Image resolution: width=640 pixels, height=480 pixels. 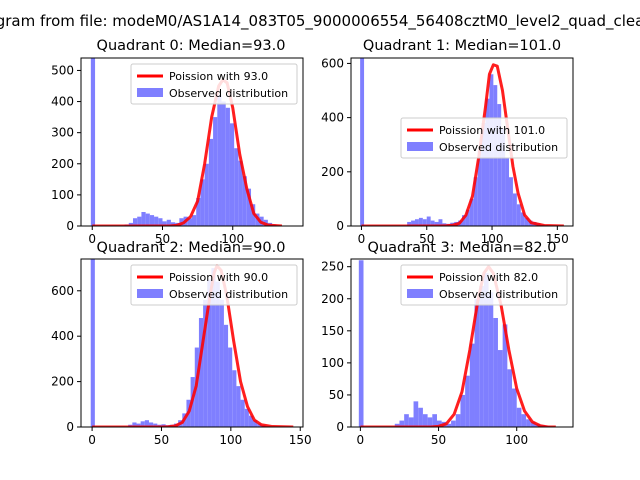 I want to click on legend-fit-label: Poission with 101.0, so click(x=492, y=130).